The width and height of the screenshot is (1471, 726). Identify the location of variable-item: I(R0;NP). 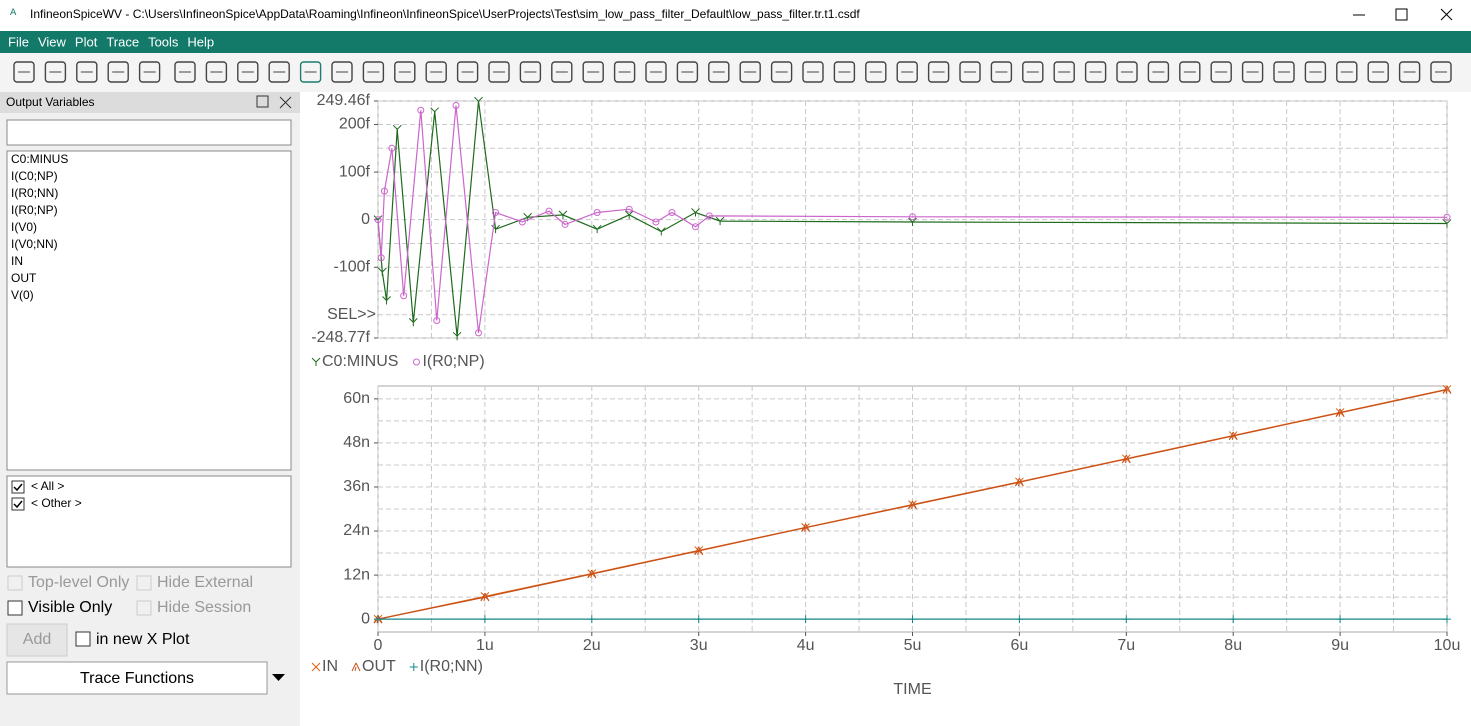
(34, 210).